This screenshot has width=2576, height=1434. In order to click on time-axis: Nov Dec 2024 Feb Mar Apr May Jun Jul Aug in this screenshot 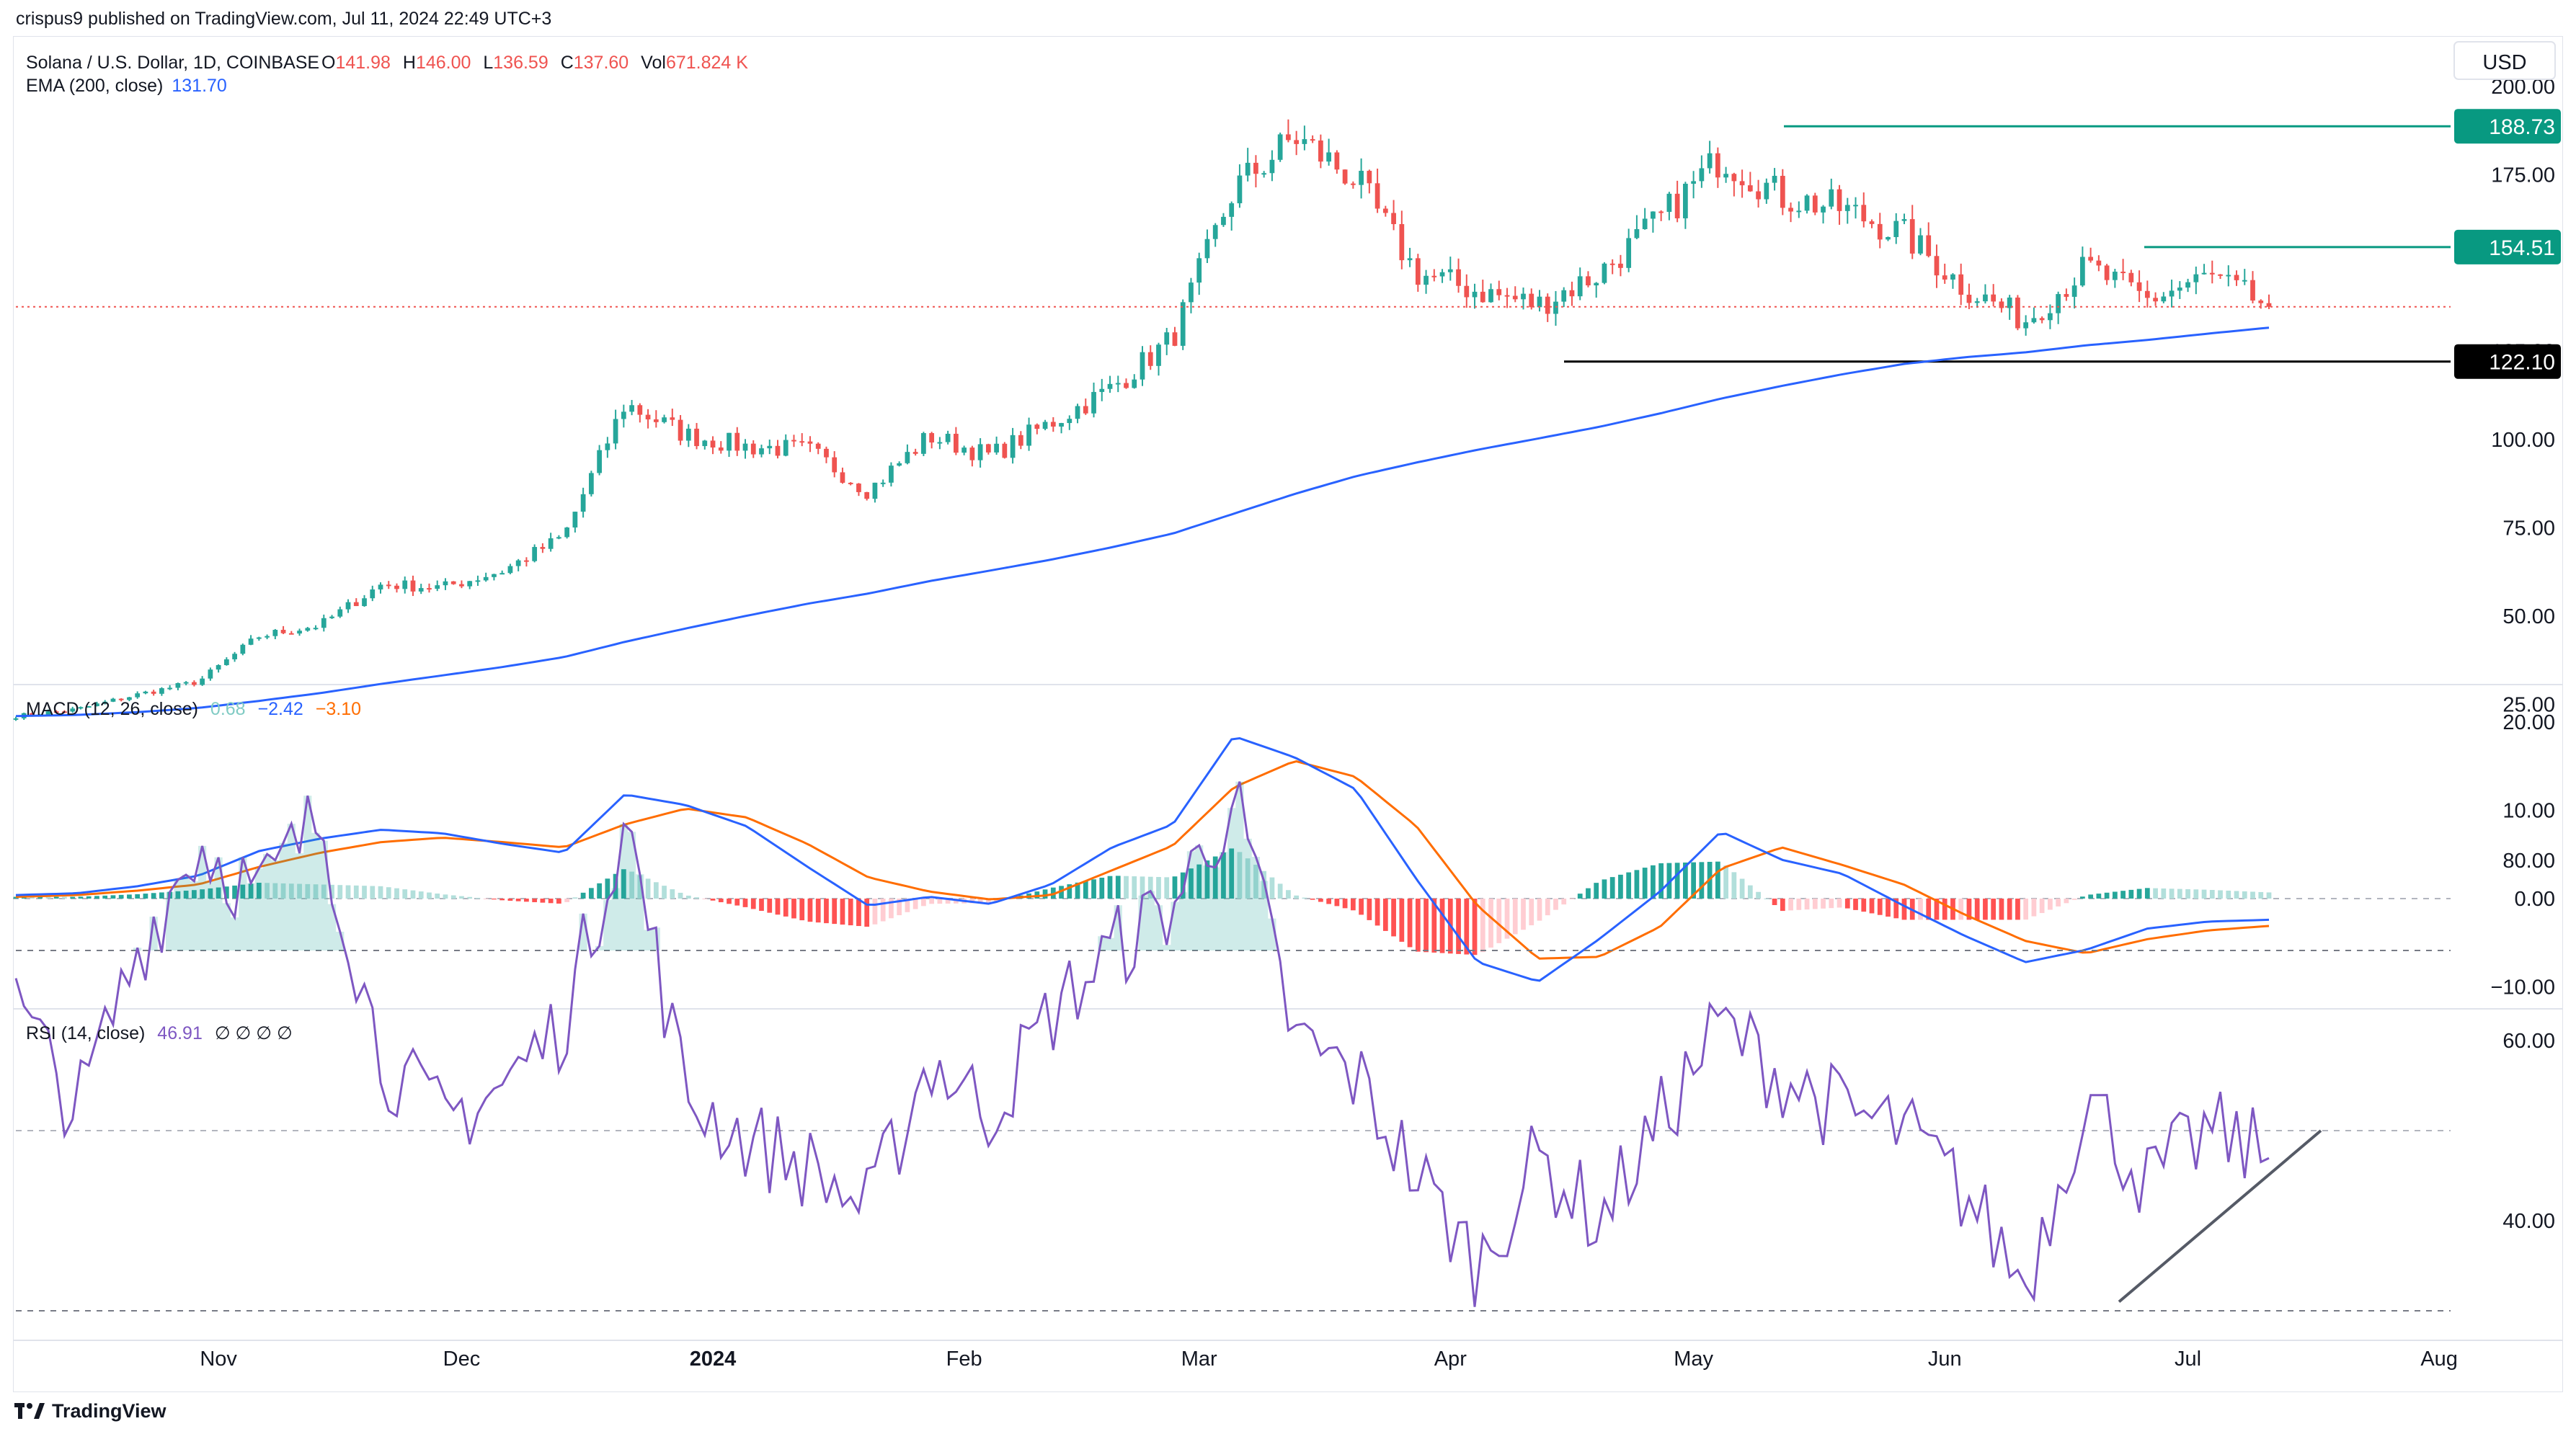, I will do `click(1329, 1359)`.